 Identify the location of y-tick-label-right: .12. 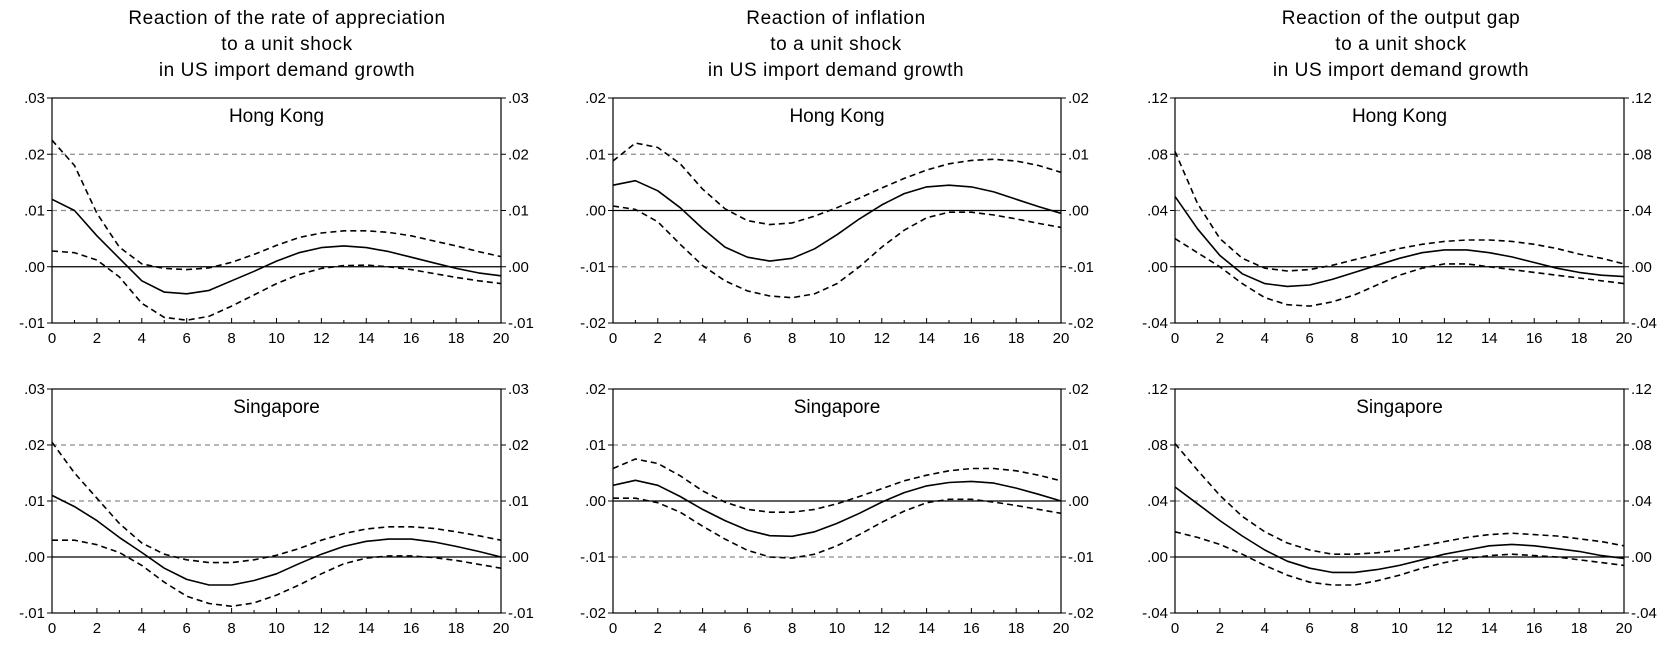
(1641, 98).